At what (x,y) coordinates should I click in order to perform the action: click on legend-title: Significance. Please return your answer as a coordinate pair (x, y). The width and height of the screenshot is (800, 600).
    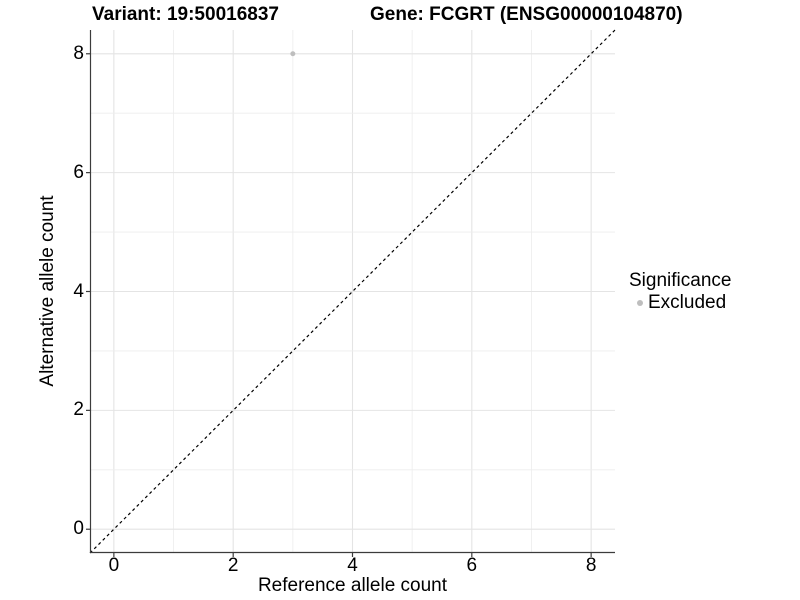
    Looking at the image, I should click on (680, 280).